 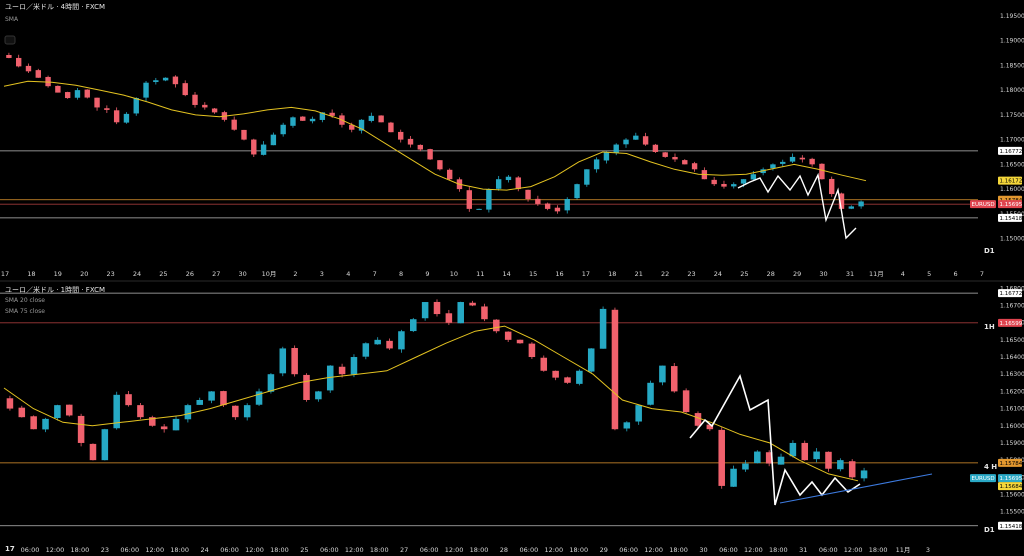 I want to click on top-panel-header: ユーロ／米ドル · 4時間 · FXCM SMA, so click(x=54, y=23).